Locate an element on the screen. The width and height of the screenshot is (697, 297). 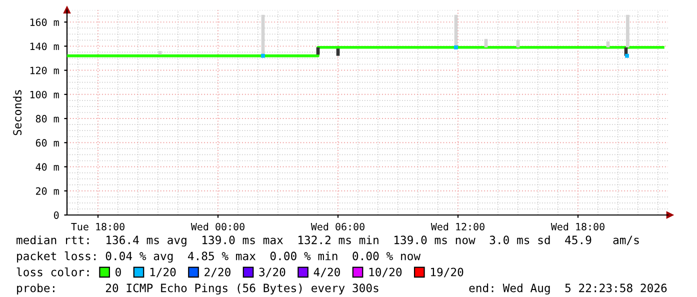
text: packet loss: 0.04 % avg 4.85 % max 0.00 % min 0.00 % now is located at coordinates (219, 257).